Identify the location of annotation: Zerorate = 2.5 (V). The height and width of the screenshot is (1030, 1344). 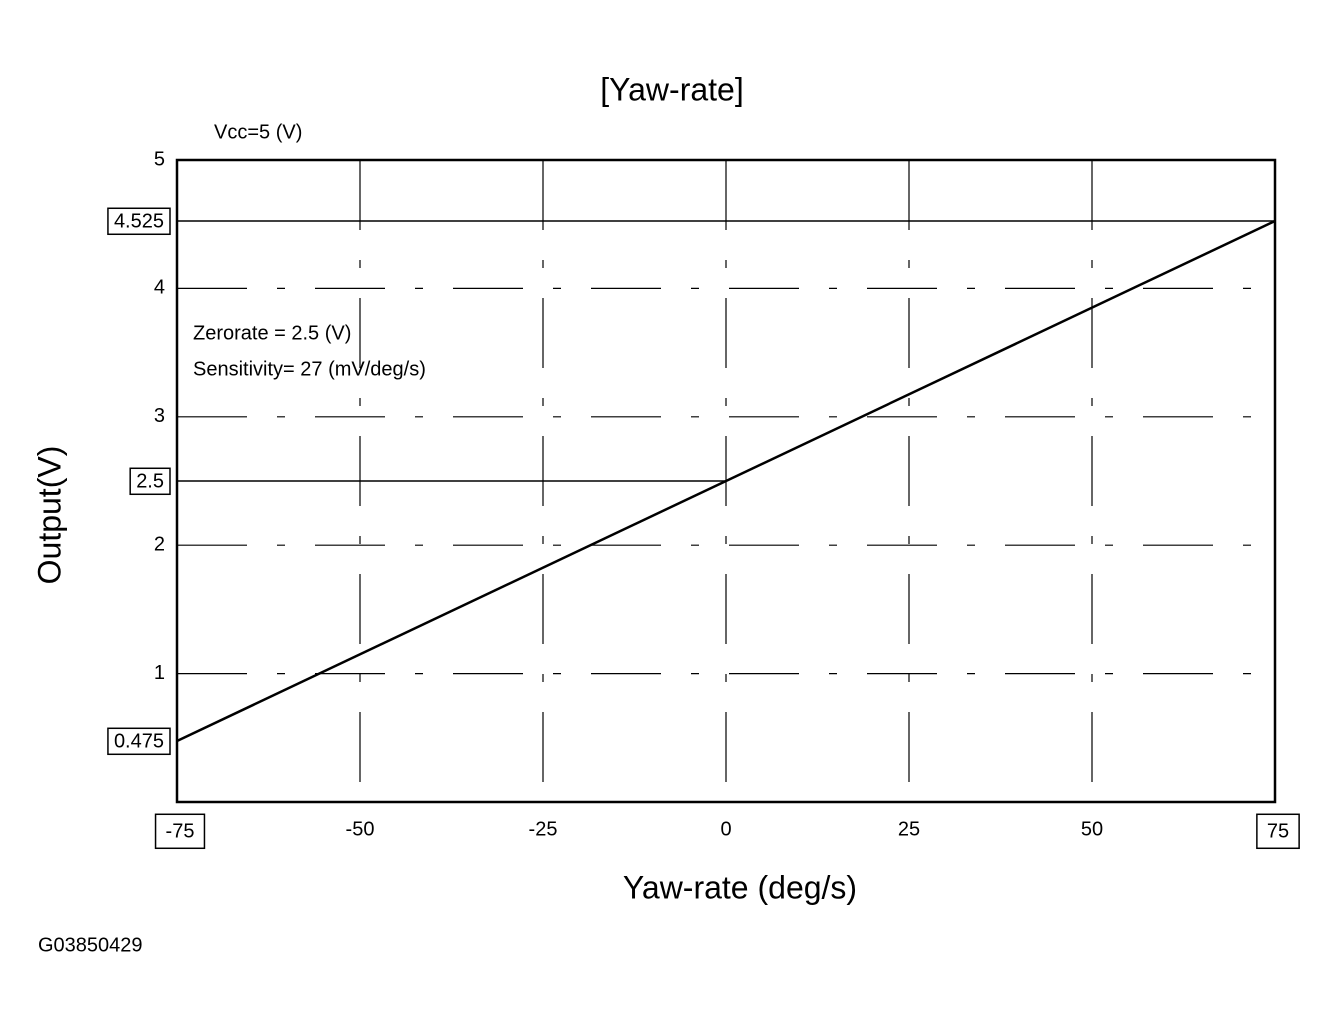
(272, 333).